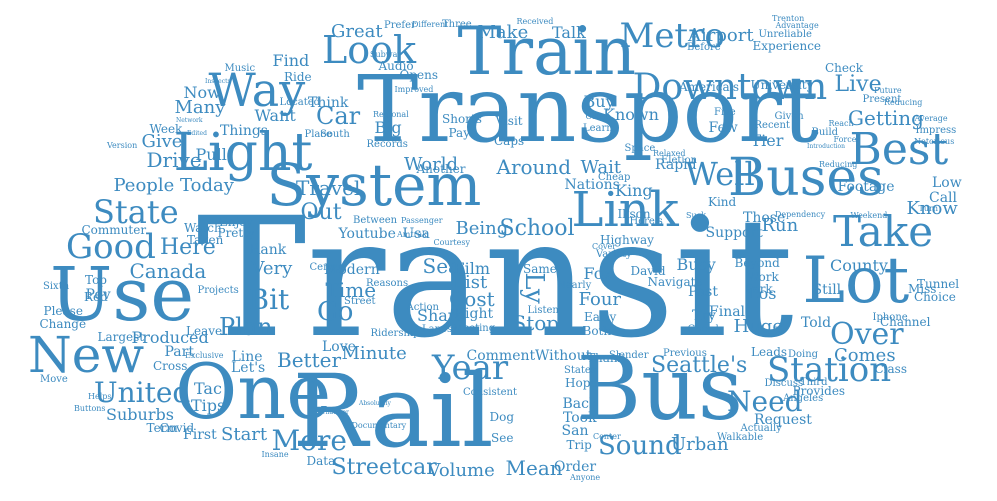  Describe the element at coordinates (604, 246) in the screenshot. I see `word-cover: Cover` at that location.